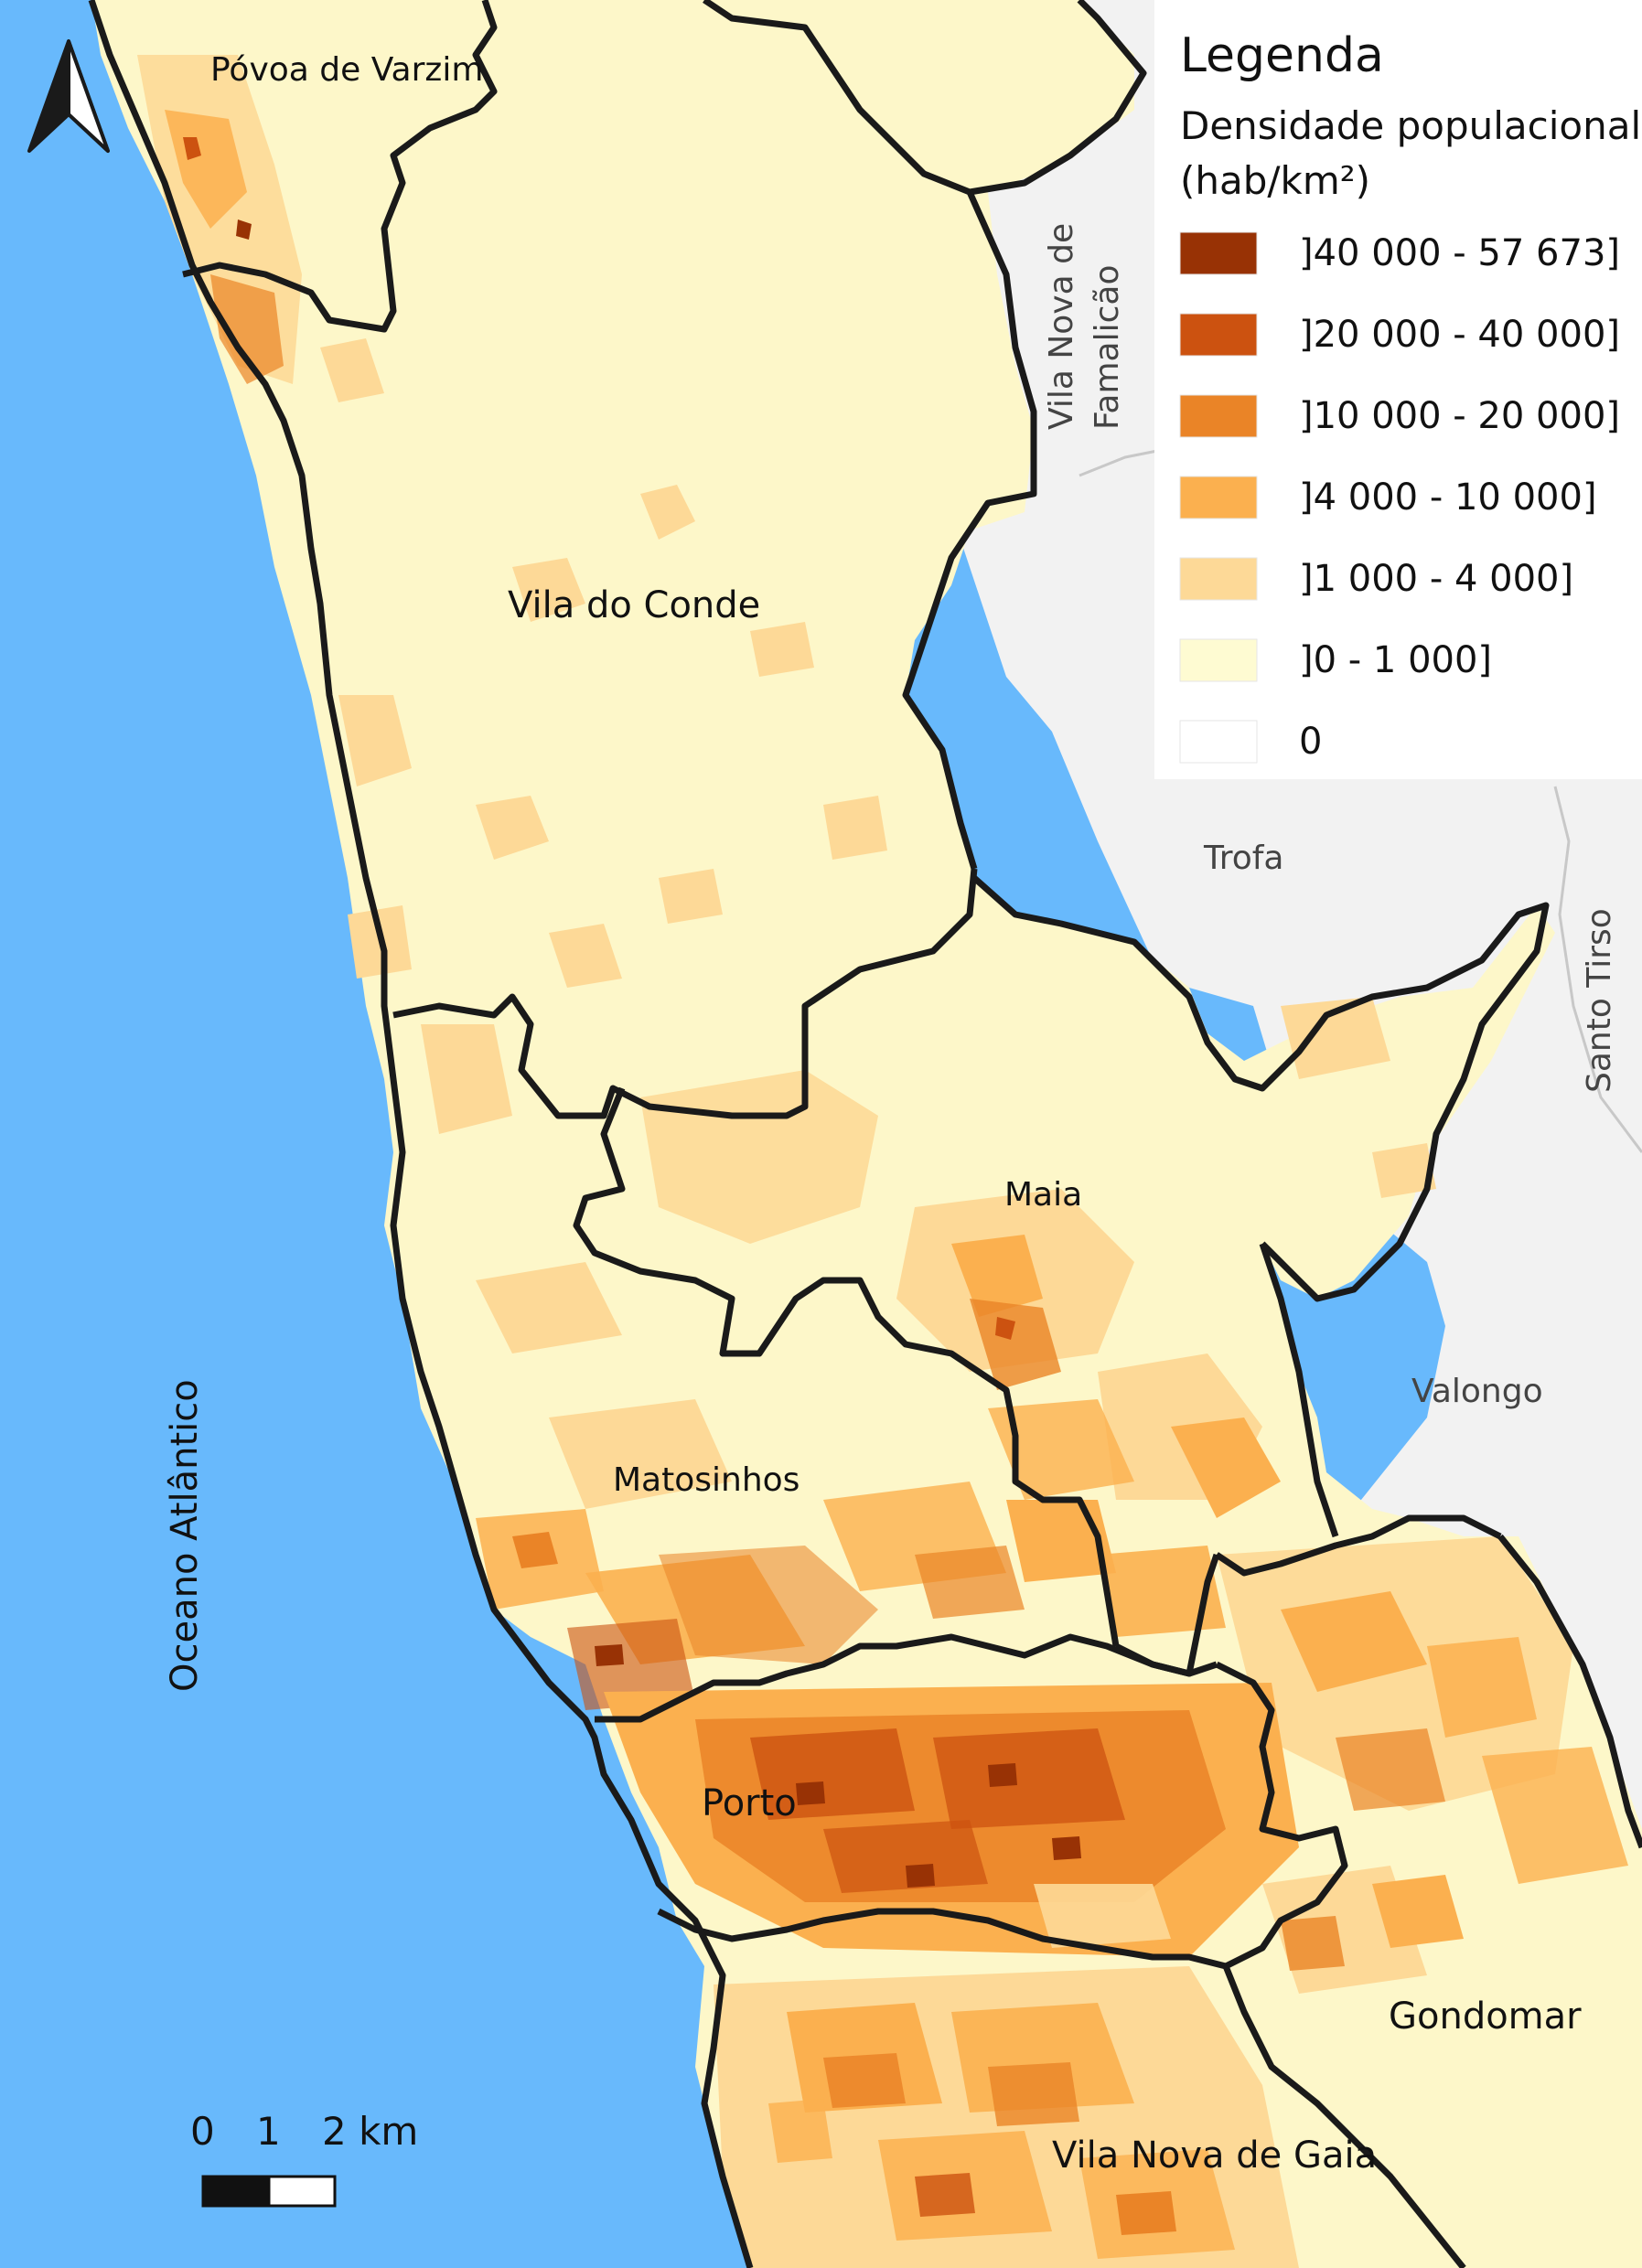  I want to click on boundary-maia-matosinhos, so click(846, 1366).